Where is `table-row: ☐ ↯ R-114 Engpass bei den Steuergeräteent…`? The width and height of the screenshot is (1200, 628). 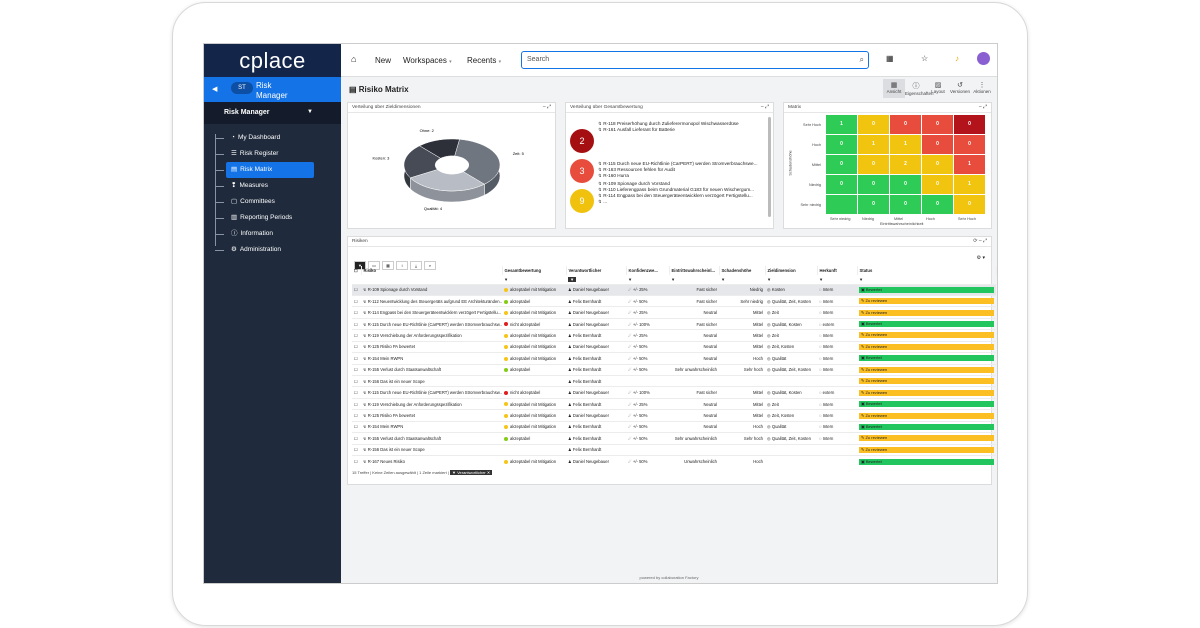 table-row: ☐ ↯ R-114 Engpass bei den Steuergeräteent… is located at coordinates (674, 312).